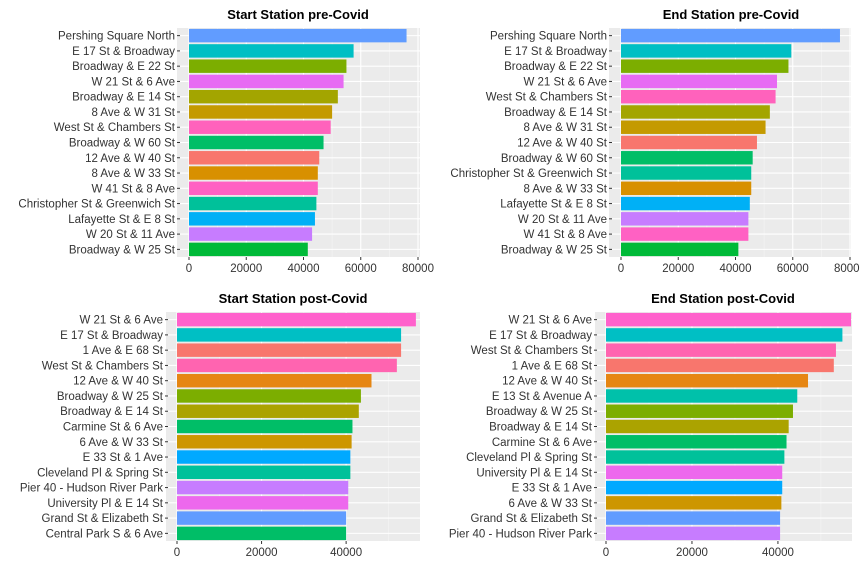  Describe the element at coordinates (532, 519) in the screenshot. I see `category-label: Grand St & Elizabeth St` at that location.